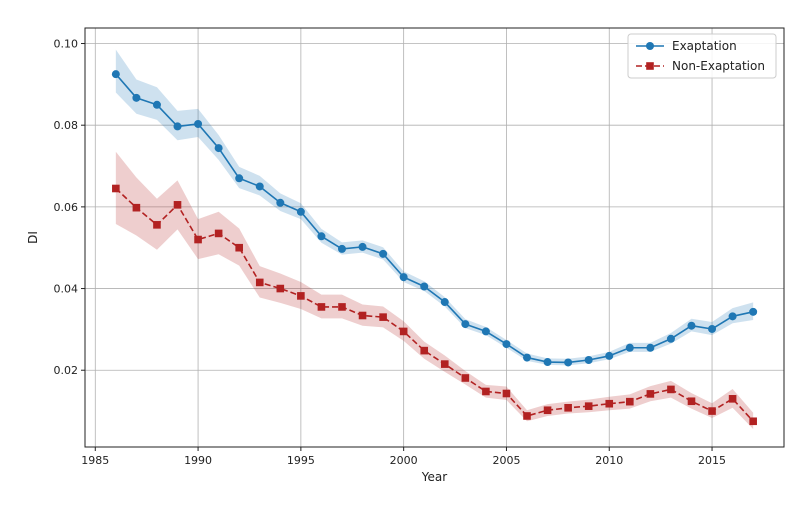 This screenshot has width=809, height=508. Describe the element at coordinates (404, 460) in the screenshot. I see `x-tick-label: 2000` at that location.